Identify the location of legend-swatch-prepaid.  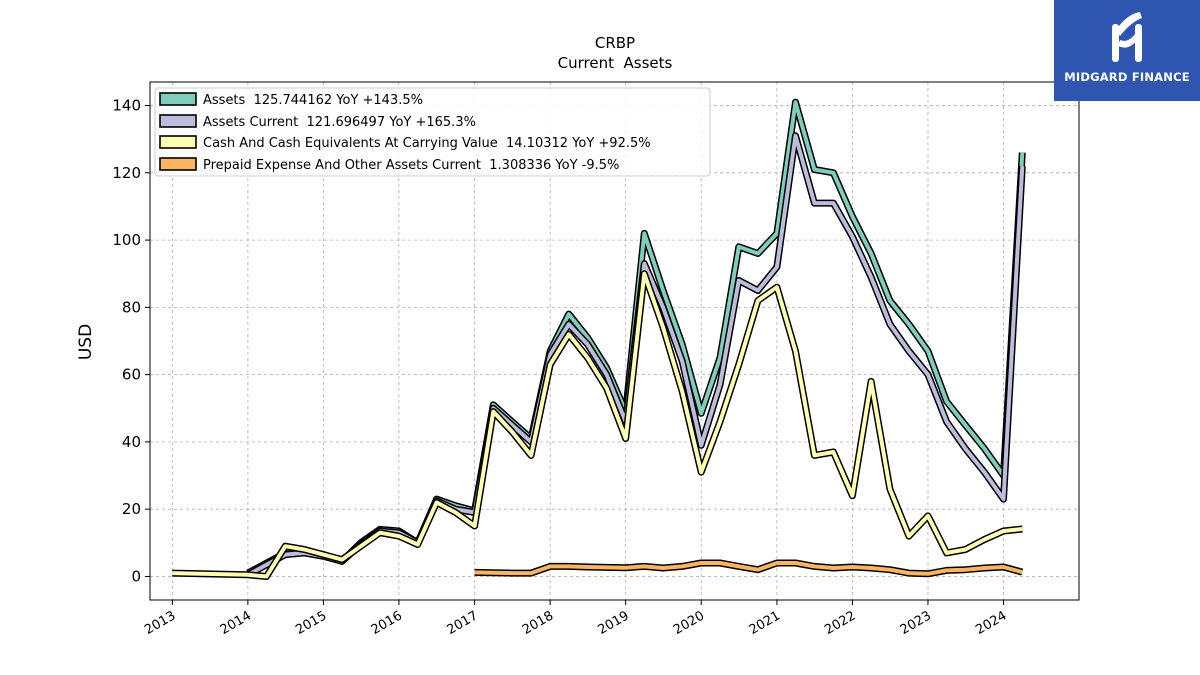
(178, 164).